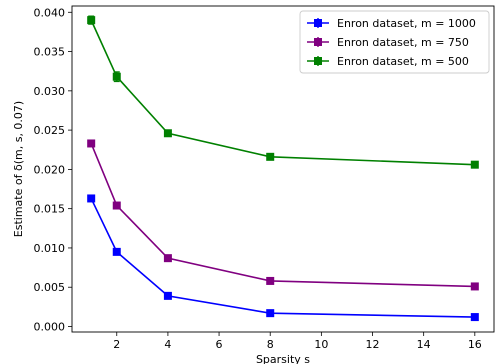  I want to click on y-tick-label: 0.010, so click(50, 248).